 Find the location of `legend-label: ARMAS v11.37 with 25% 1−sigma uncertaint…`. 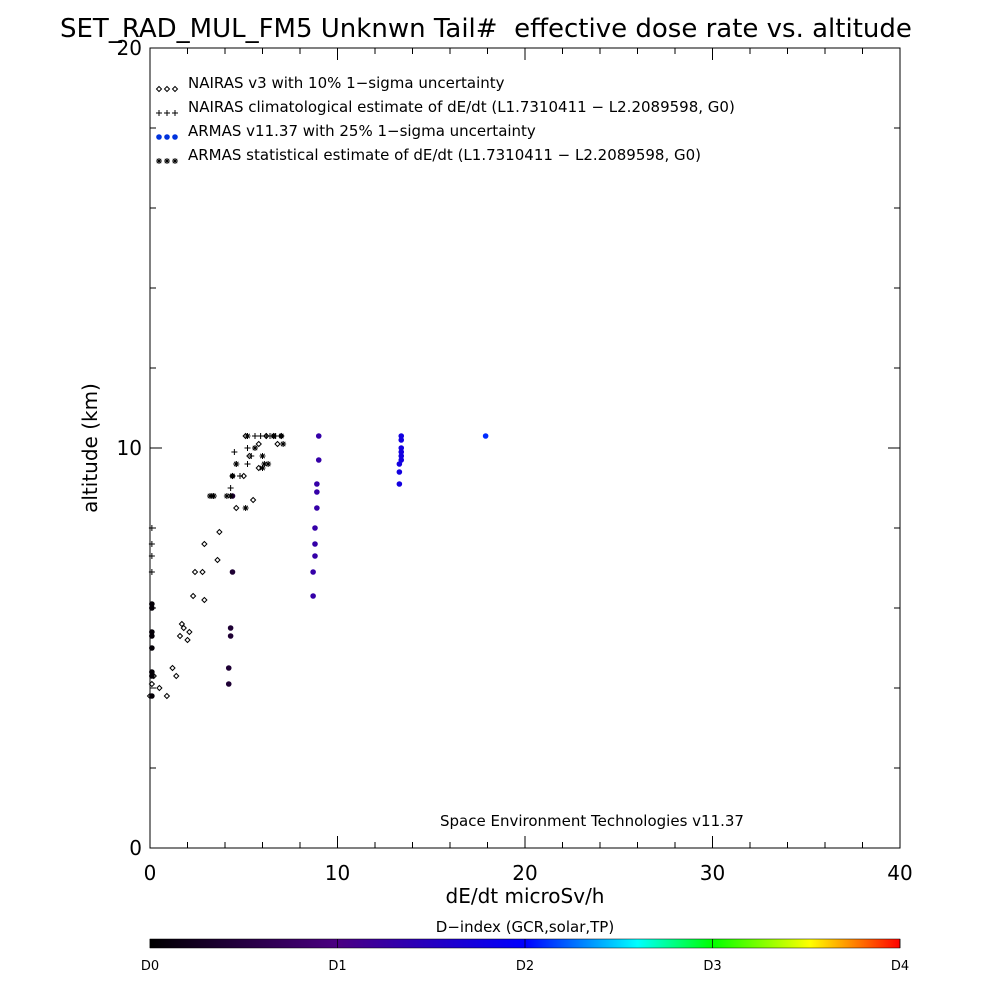

legend-label: ARMAS v11.37 with 25% 1−sigma uncertaint… is located at coordinates (362, 131).